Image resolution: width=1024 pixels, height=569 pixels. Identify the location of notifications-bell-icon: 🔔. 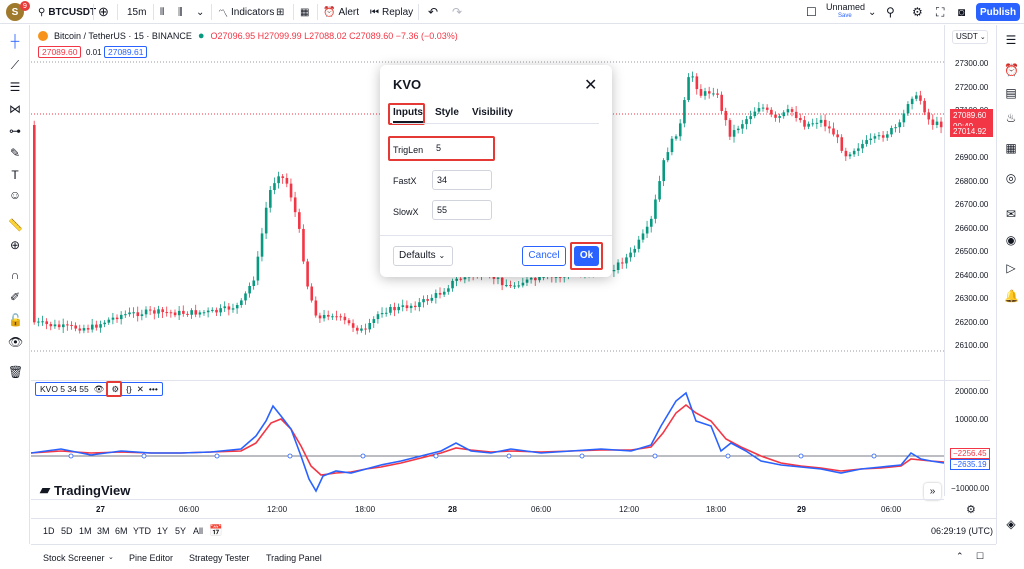
(1011, 296).